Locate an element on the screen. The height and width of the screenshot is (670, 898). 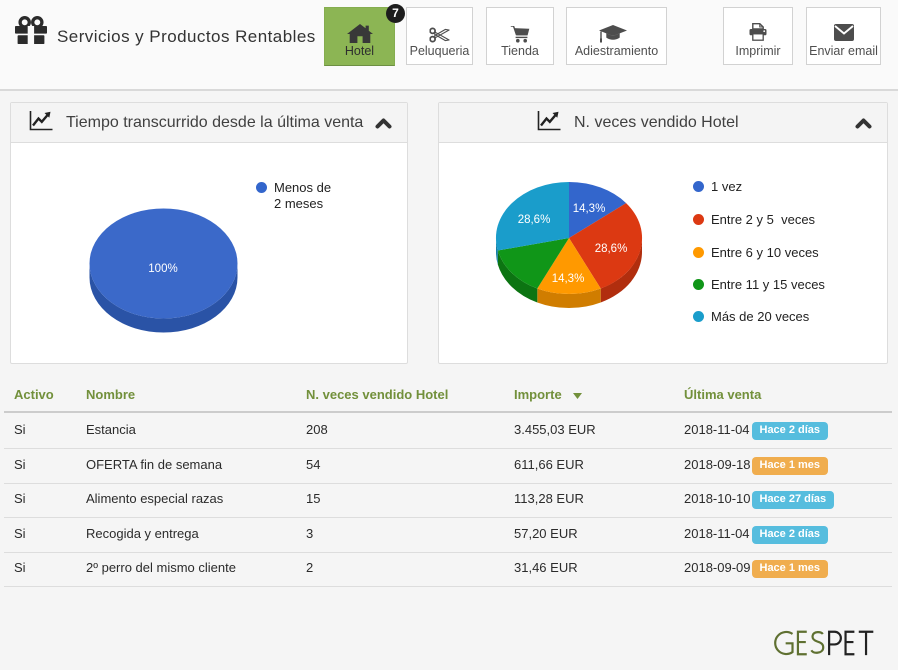
svg-text: 100% is located at coordinates (162, 269).